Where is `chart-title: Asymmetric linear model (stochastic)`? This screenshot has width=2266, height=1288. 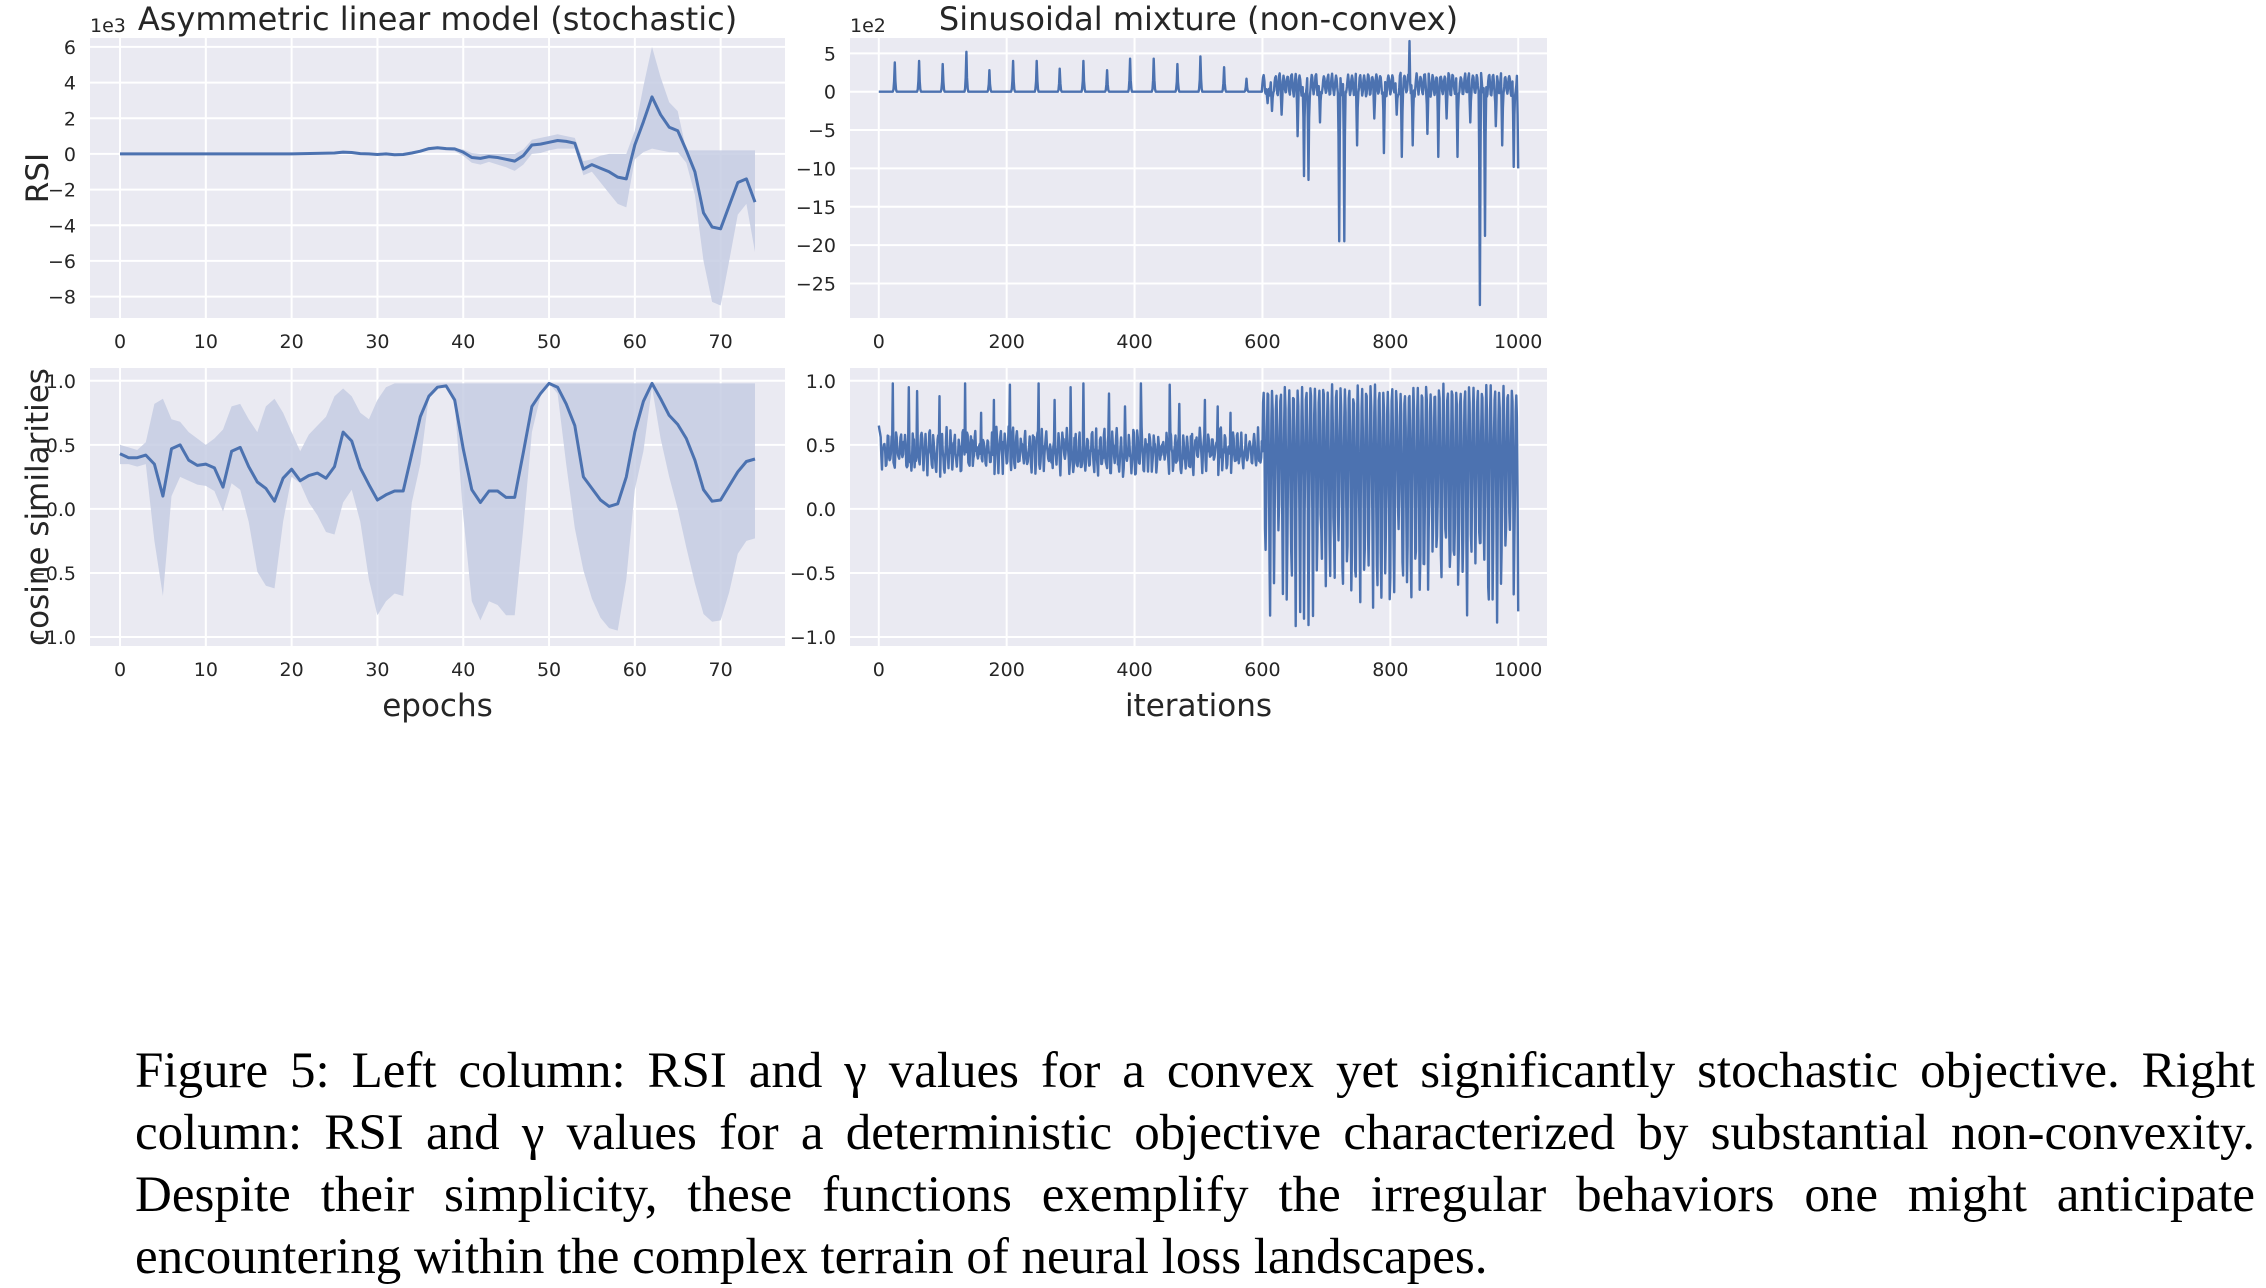 chart-title: Asymmetric linear model (stochastic) is located at coordinates (437, 19).